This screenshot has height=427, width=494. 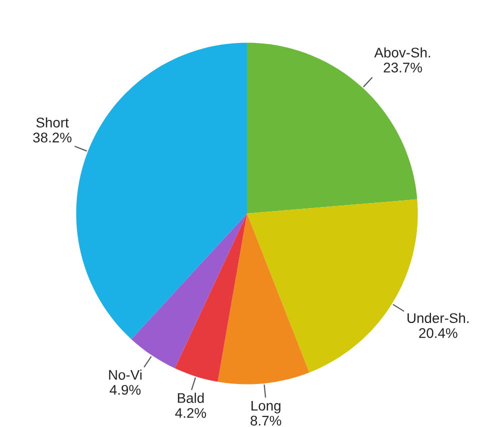 I want to click on slice-label: Long, so click(x=266, y=407).